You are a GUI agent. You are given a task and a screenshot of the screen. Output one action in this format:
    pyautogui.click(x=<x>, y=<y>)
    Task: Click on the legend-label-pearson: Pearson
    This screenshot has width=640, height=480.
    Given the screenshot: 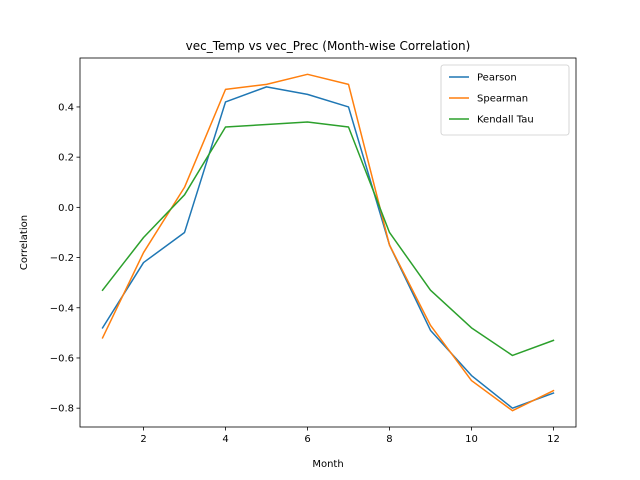 What is the action you would take?
    pyautogui.click(x=497, y=78)
    